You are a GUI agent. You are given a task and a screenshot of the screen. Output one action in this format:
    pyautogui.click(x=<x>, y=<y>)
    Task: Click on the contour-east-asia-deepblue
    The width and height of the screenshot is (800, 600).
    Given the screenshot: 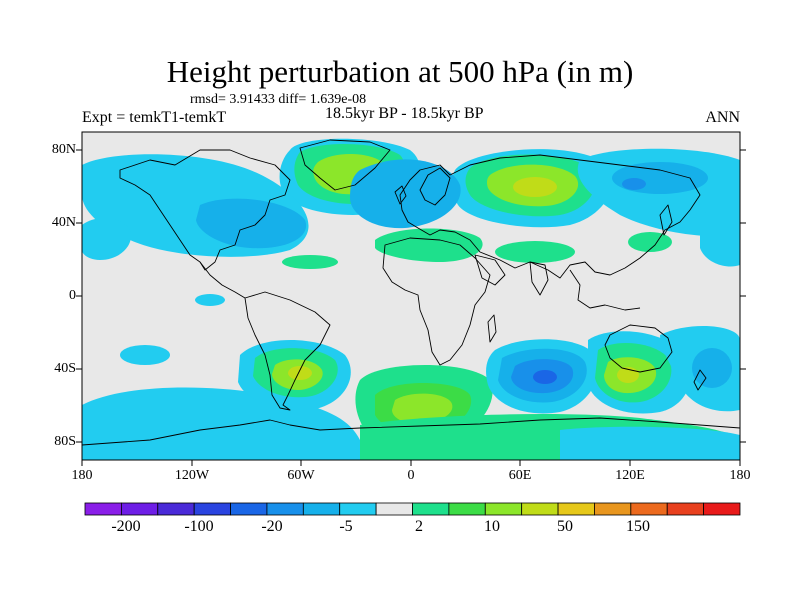 What is the action you would take?
    pyautogui.click(x=634, y=184)
    